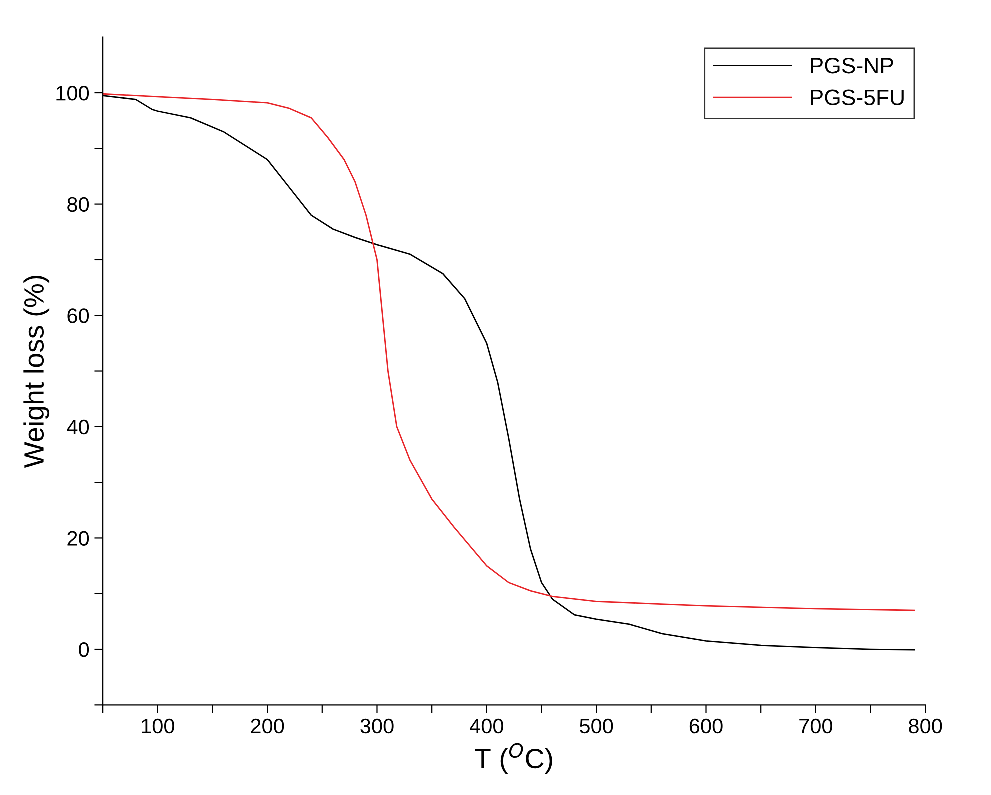 The height and width of the screenshot is (795, 991). What do you see at coordinates (267, 726) in the screenshot?
I see `x-tick-label: 200` at bounding box center [267, 726].